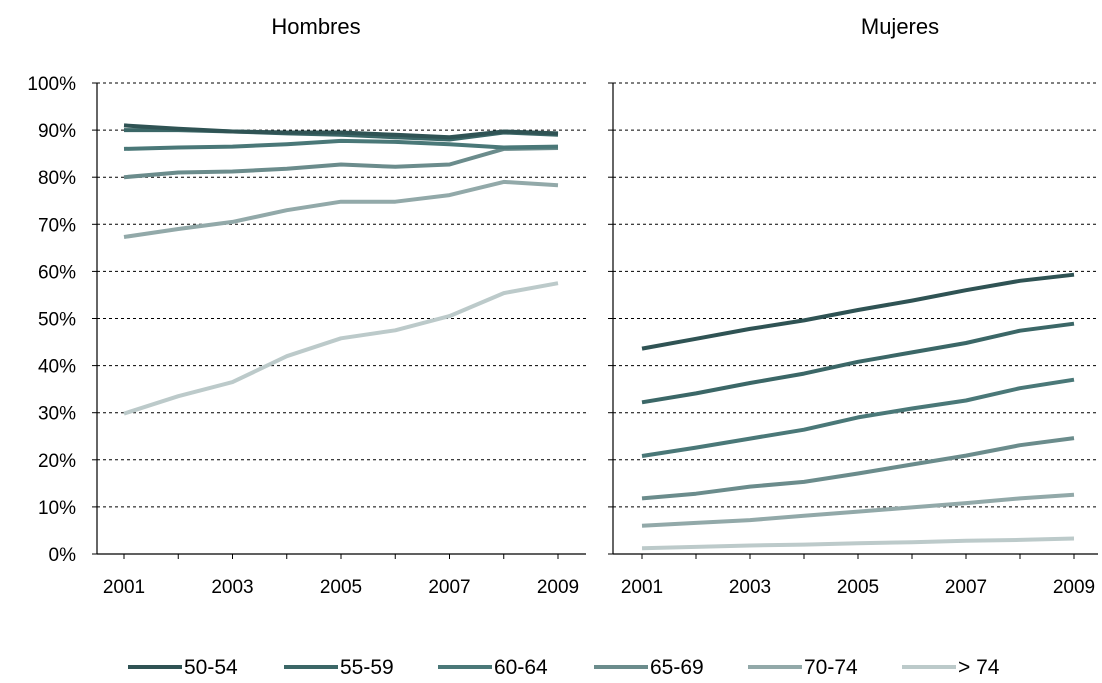  I want to click on legend-item: 50-54, so click(183, 667).